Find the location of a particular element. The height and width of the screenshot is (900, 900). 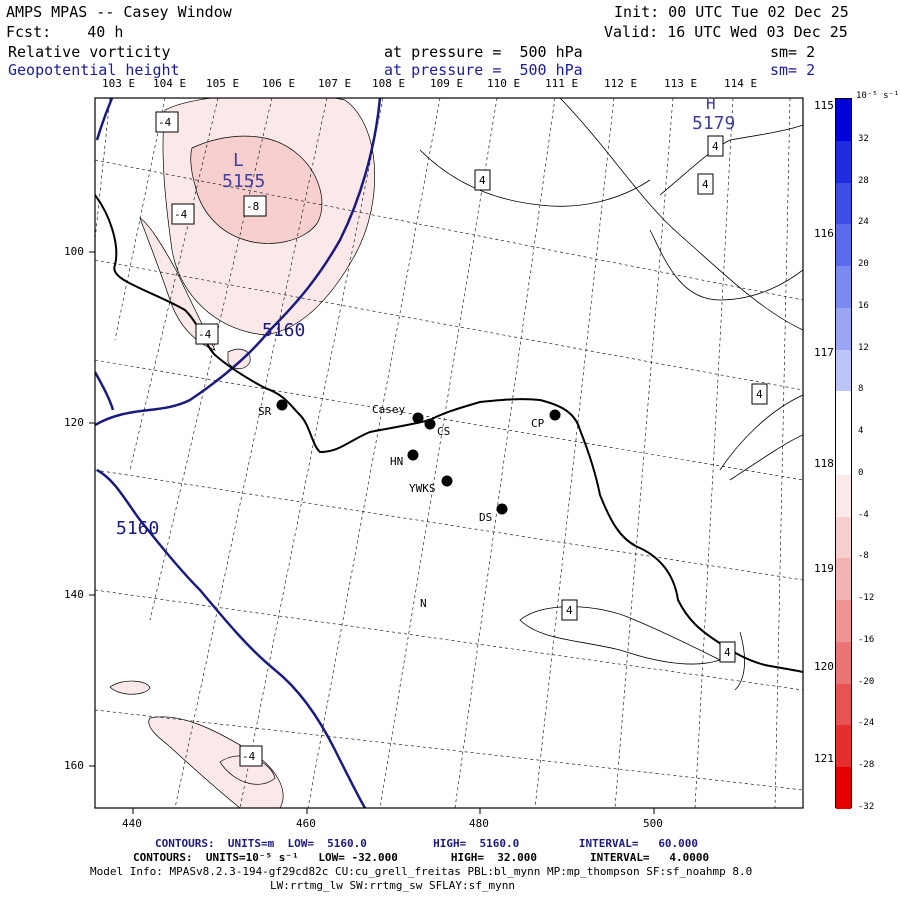

station-label-ywks: YWKS is located at coordinates (422, 488).